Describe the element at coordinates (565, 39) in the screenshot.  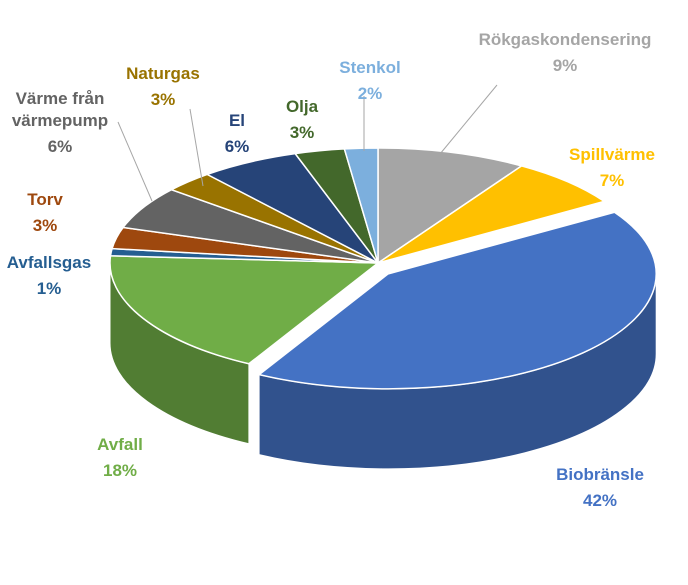
I see `slice-label-rokgaskondensering: Rökgaskondensering` at that location.